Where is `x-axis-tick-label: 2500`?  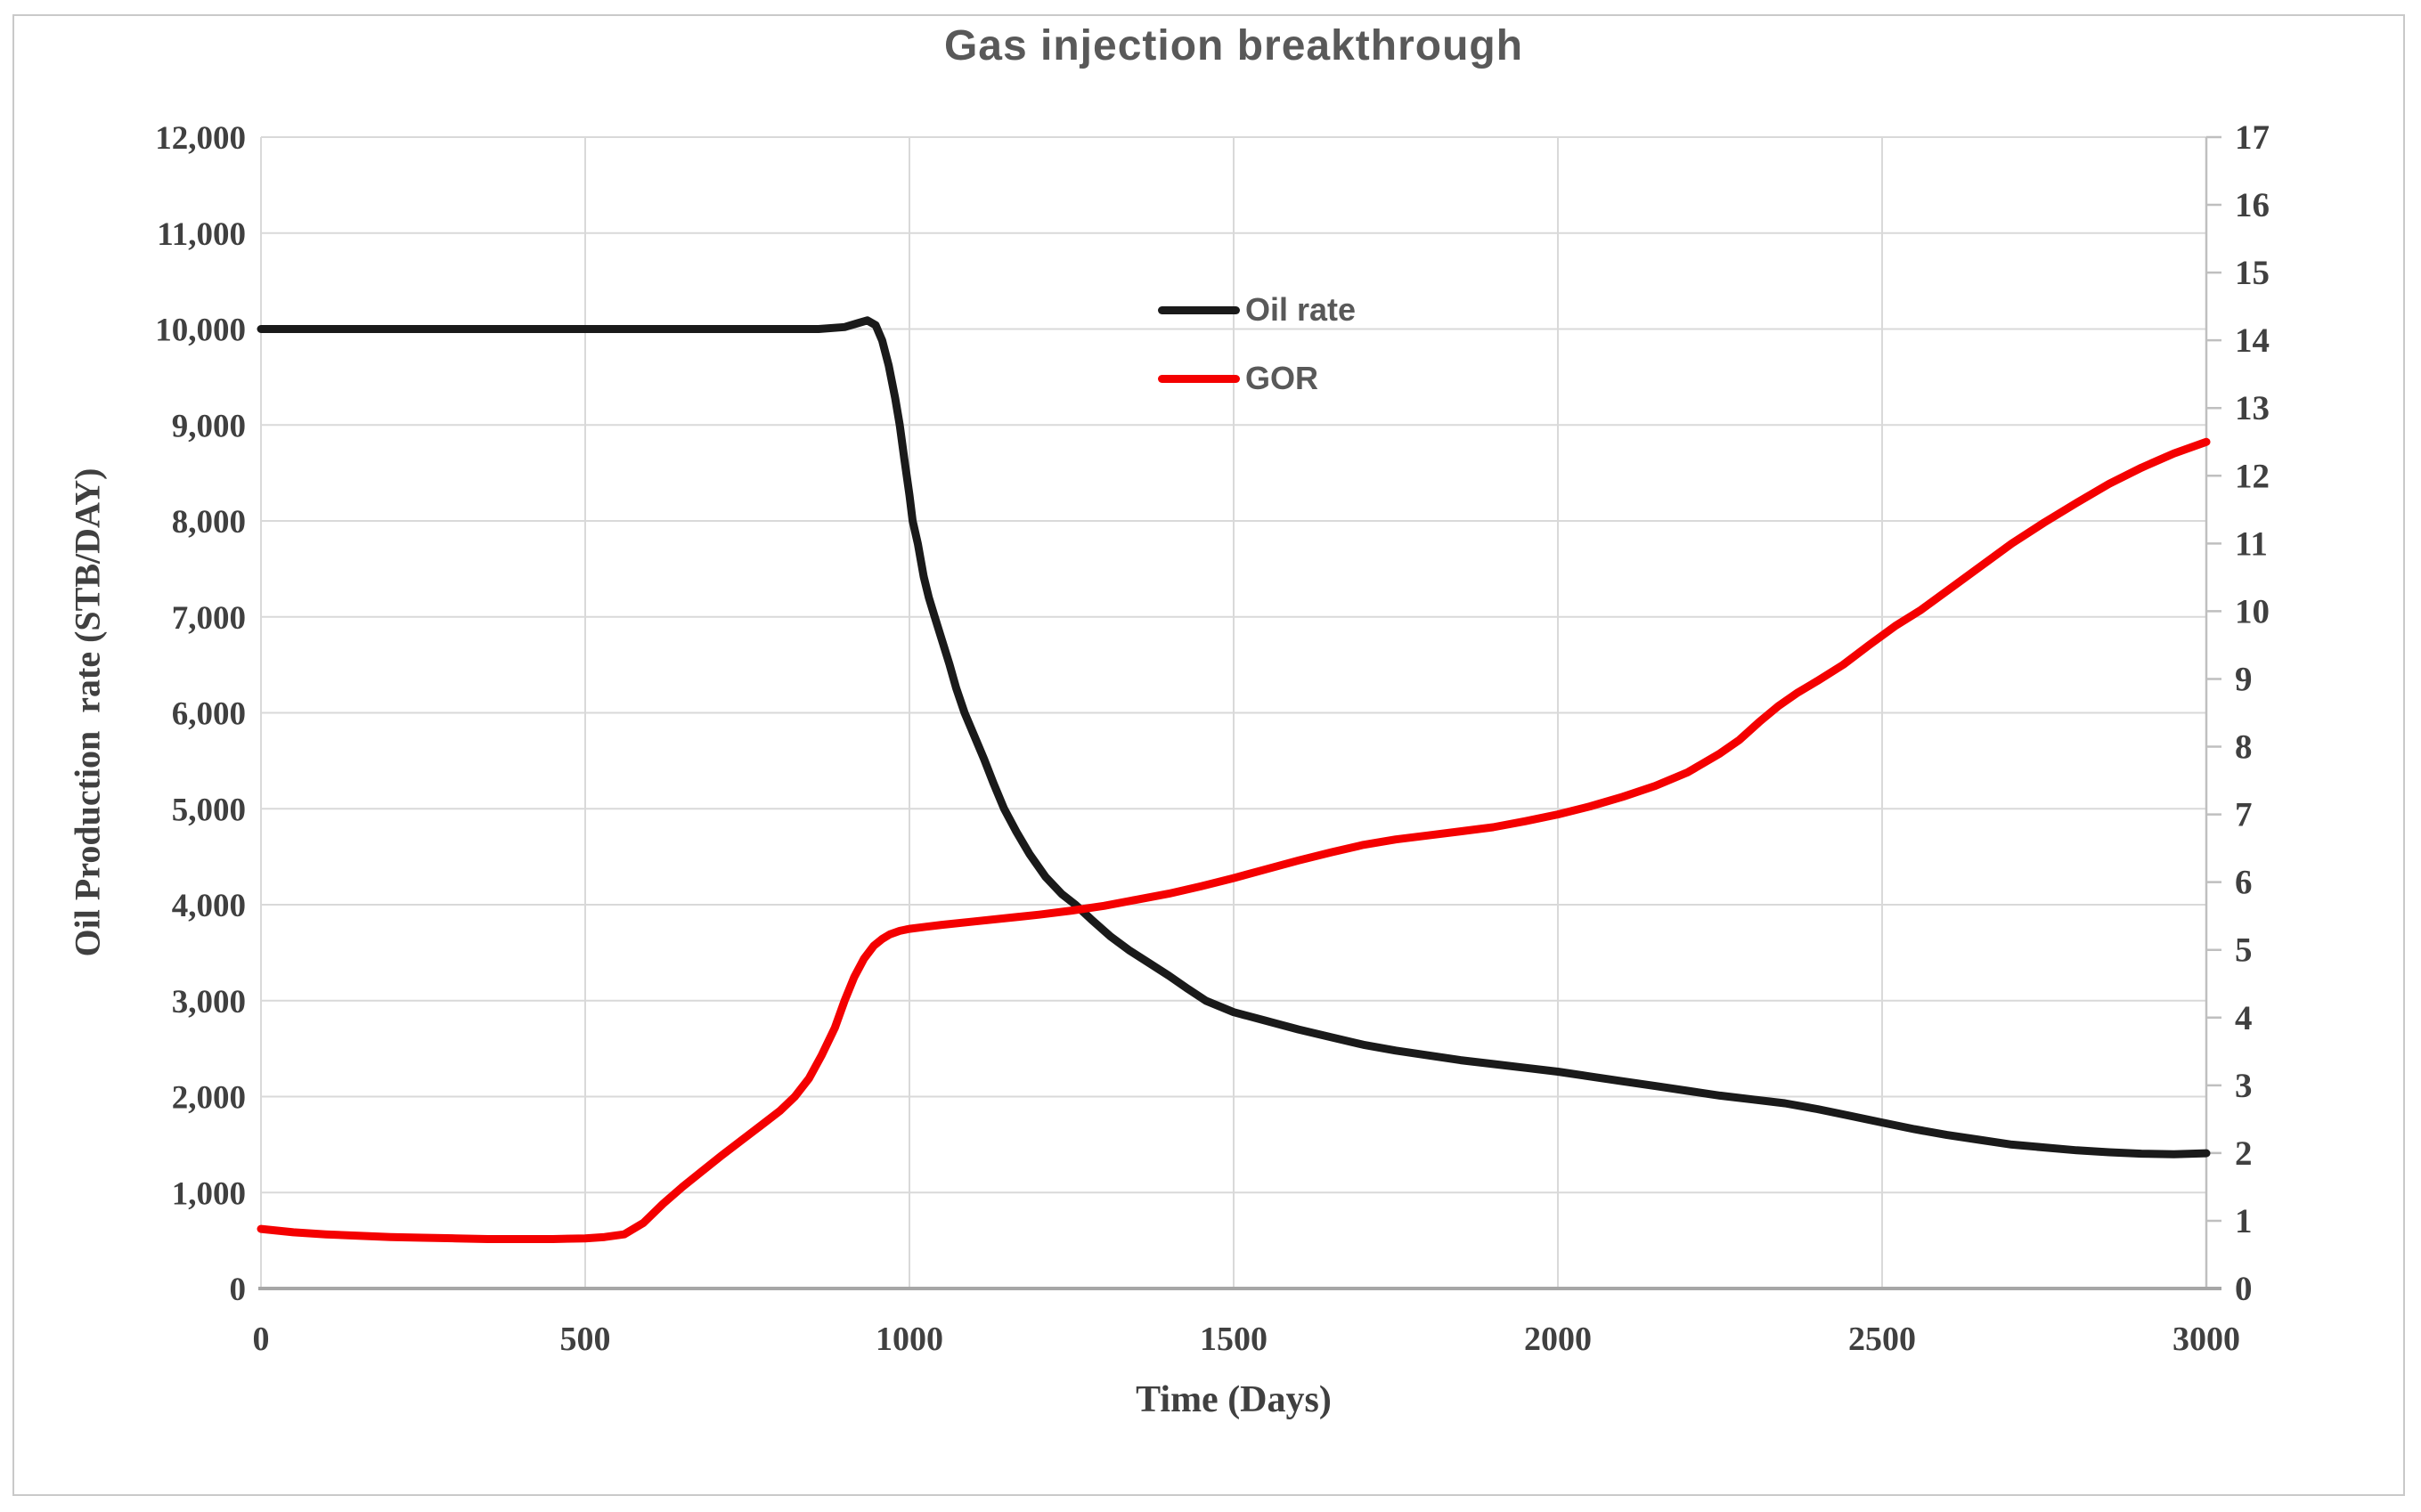
x-axis-tick-label: 2500 is located at coordinates (1882, 1339).